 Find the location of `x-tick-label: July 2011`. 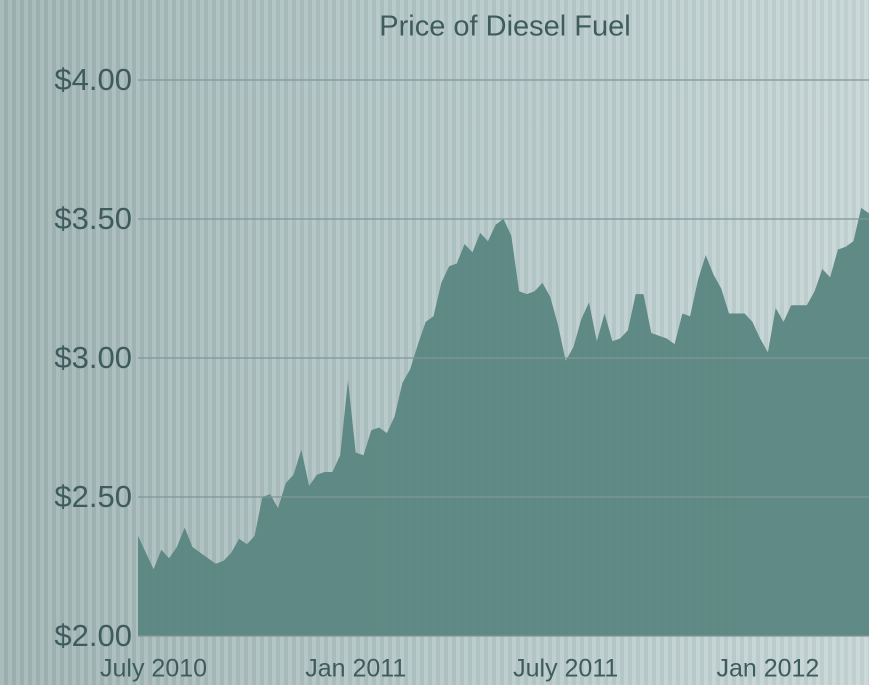

x-tick-label: July 2011 is located at coordinates (565, 669).